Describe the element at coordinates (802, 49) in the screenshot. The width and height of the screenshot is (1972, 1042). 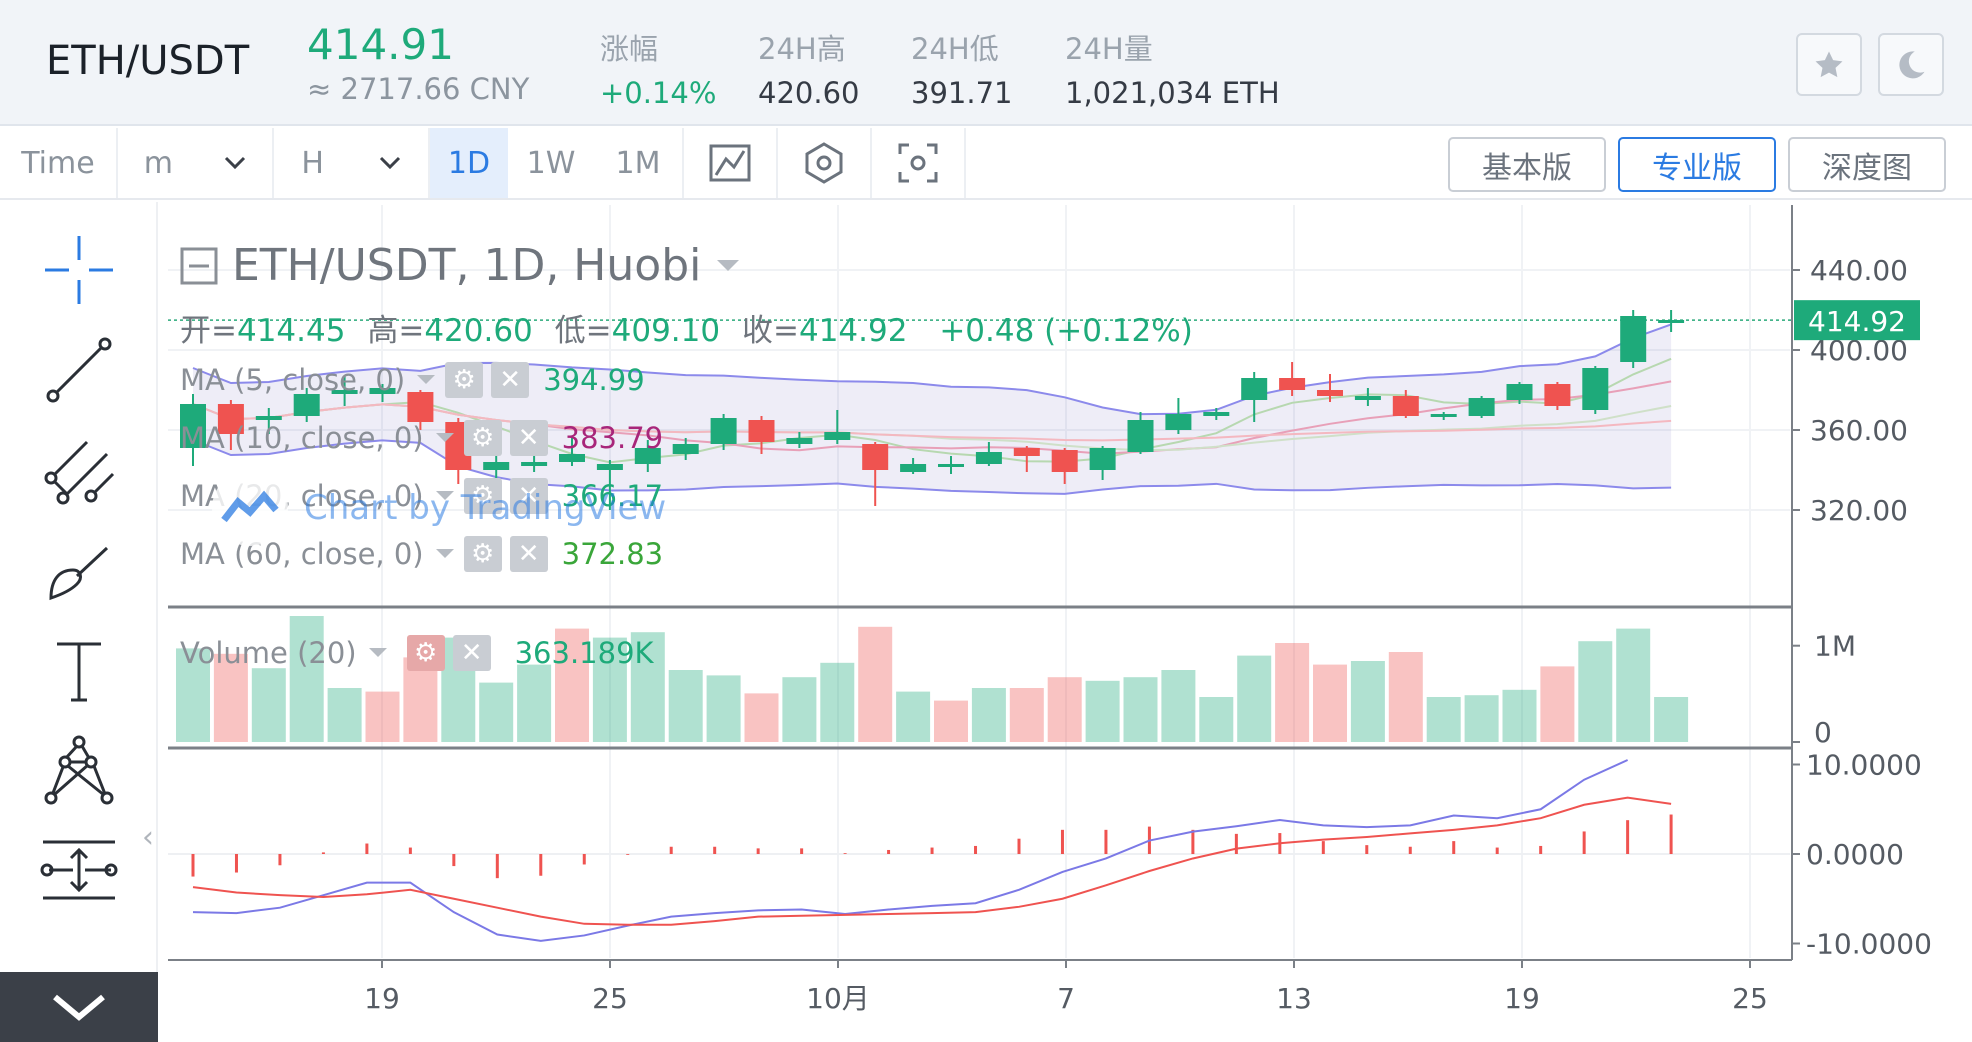
I see `high-label: 24H高` at that location.